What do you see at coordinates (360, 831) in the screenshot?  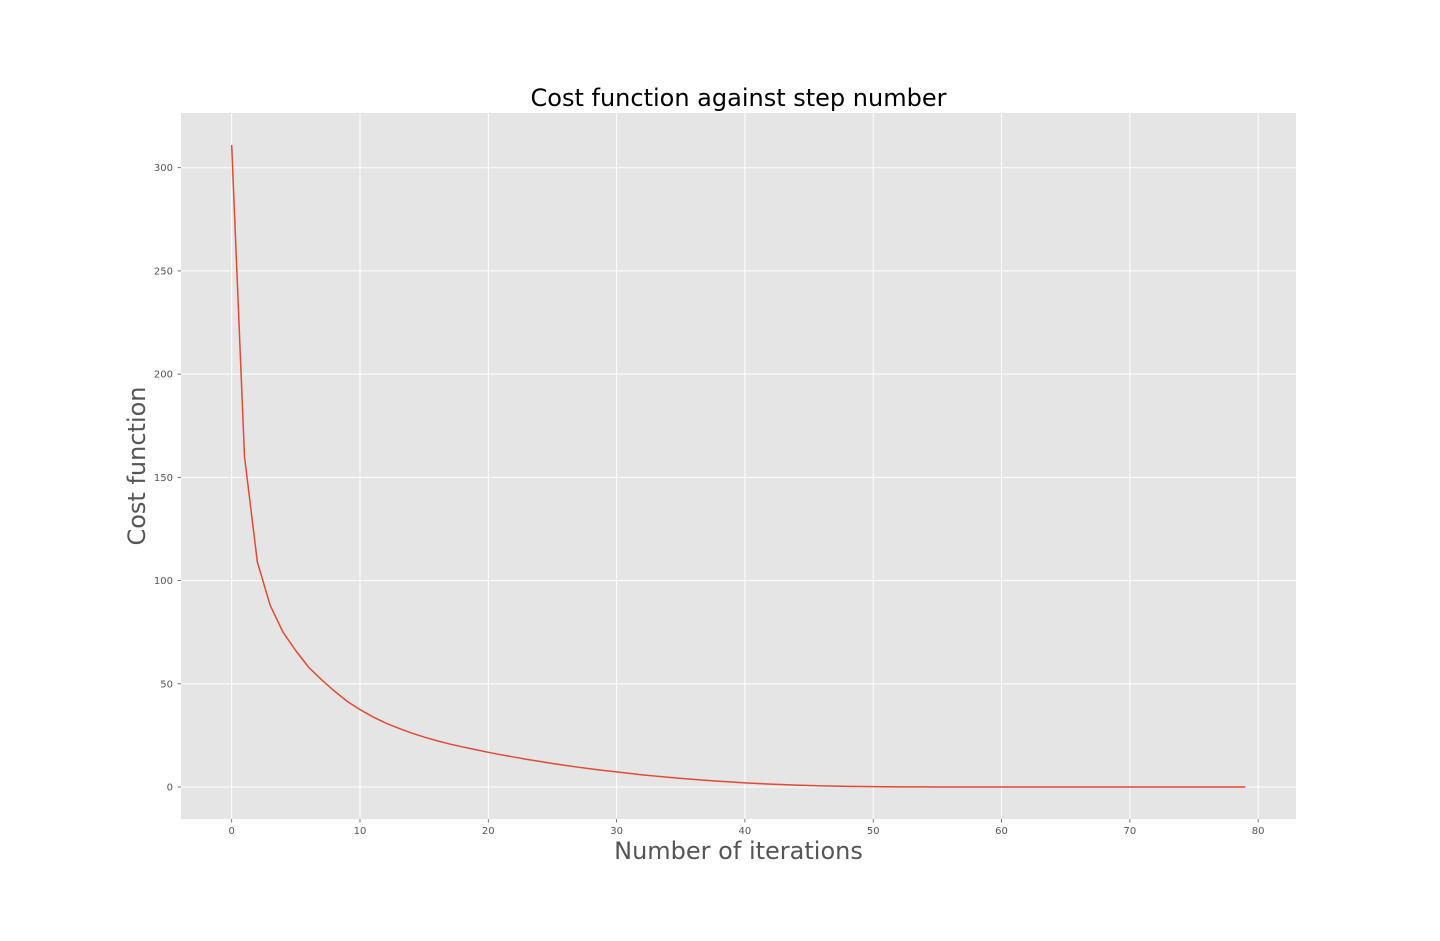 I see `x-tick-label: 10` at bounding box center [360, 831].